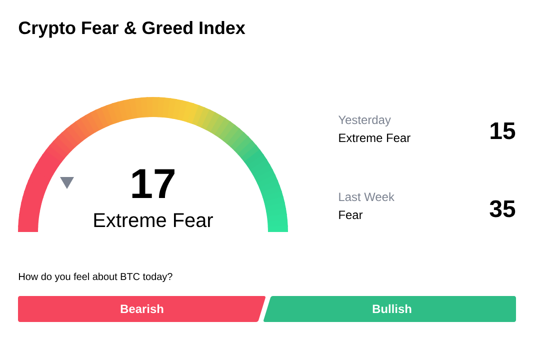 The height and width of the screenshot is (340, 537). Describe the element at coordinates (364, 120) in the screenshot. I see `text: Yesterday` at that location.